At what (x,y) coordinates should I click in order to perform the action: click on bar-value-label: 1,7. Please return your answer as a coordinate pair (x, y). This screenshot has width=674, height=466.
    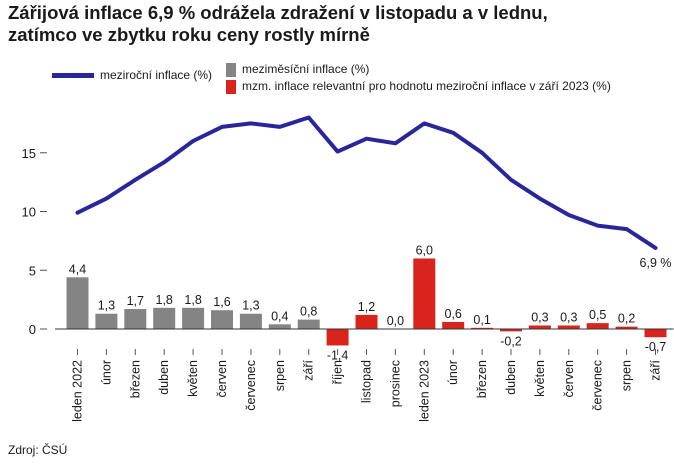
    Looking at the image, I should click on (135, 301).